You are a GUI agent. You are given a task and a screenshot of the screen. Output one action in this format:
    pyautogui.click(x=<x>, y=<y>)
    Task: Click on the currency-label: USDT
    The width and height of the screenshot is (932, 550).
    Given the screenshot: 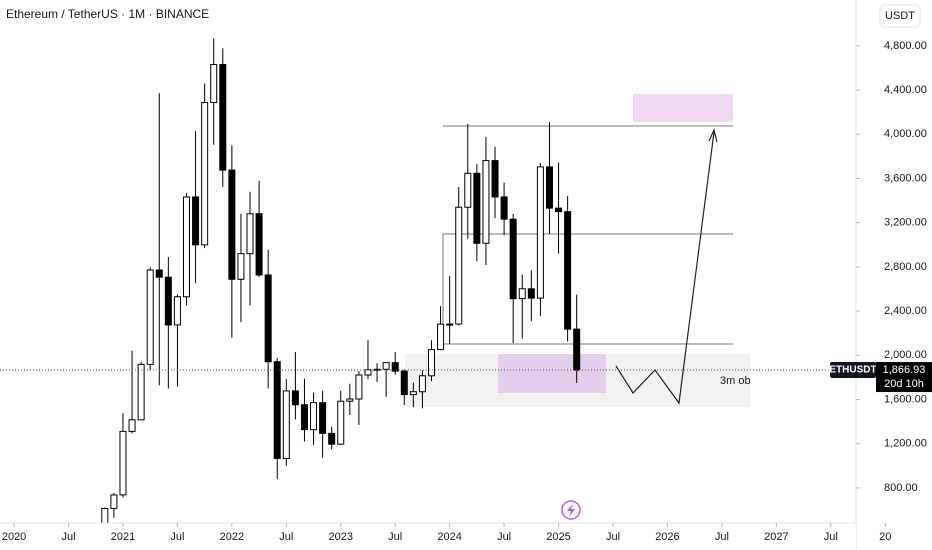 What is the action you would take?
    pyautogui.click(x=900, y=16)
    